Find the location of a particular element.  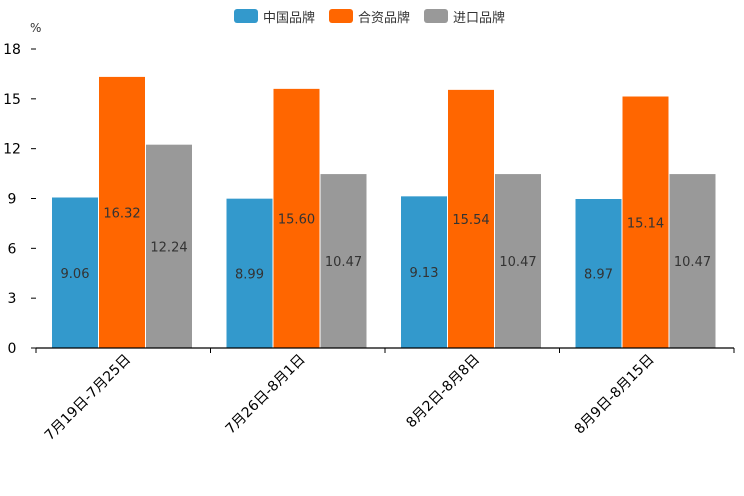

bar-value-label: 8.99 is located at coordinates (249, 274).